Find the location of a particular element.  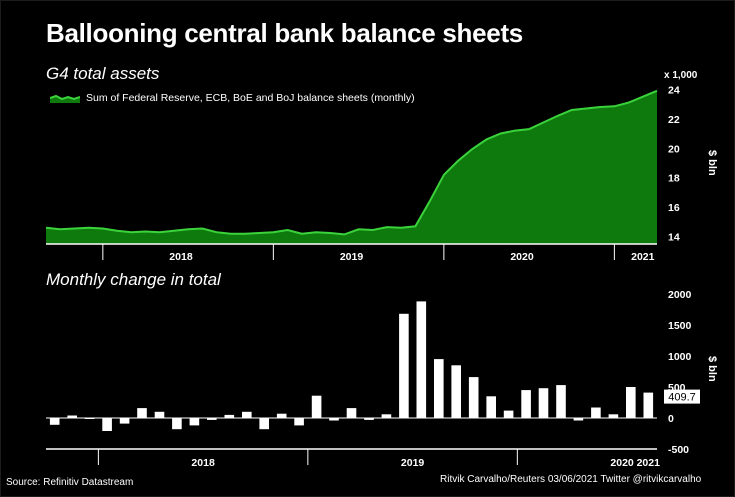

annotation-label: 409.7 is located at coordinates (682, 398).